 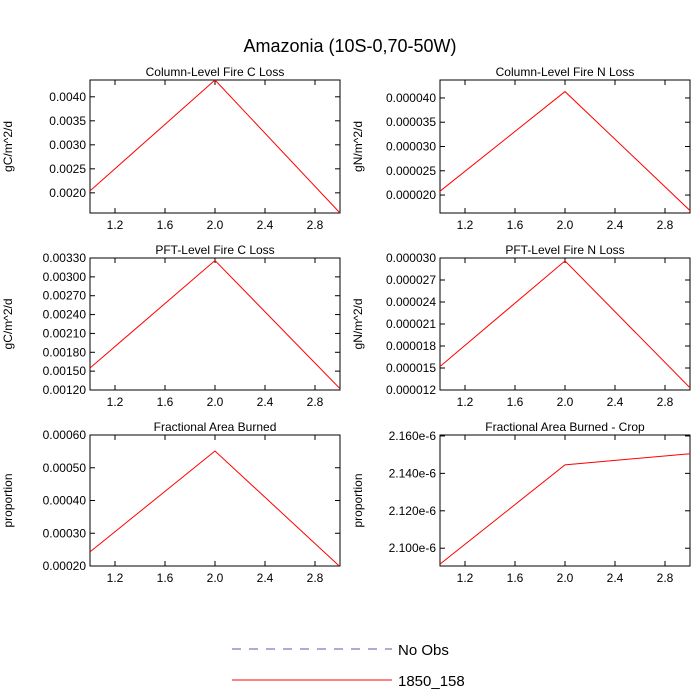 I want to click on y-tick-label: 0.0025, so click(x=67, y=169).